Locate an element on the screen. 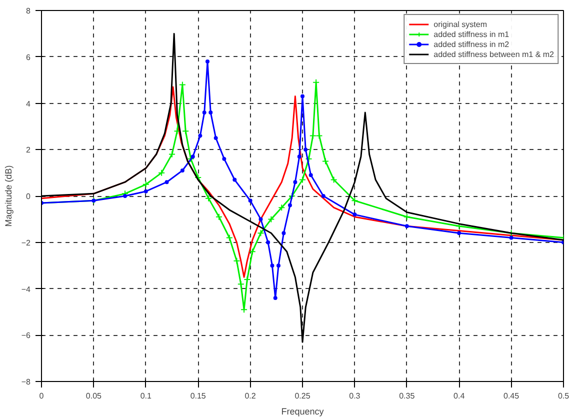 The height and width of the screenshot is (419, 573). legend-label: added stiffness in m2 is located at coordinates (472, 44).